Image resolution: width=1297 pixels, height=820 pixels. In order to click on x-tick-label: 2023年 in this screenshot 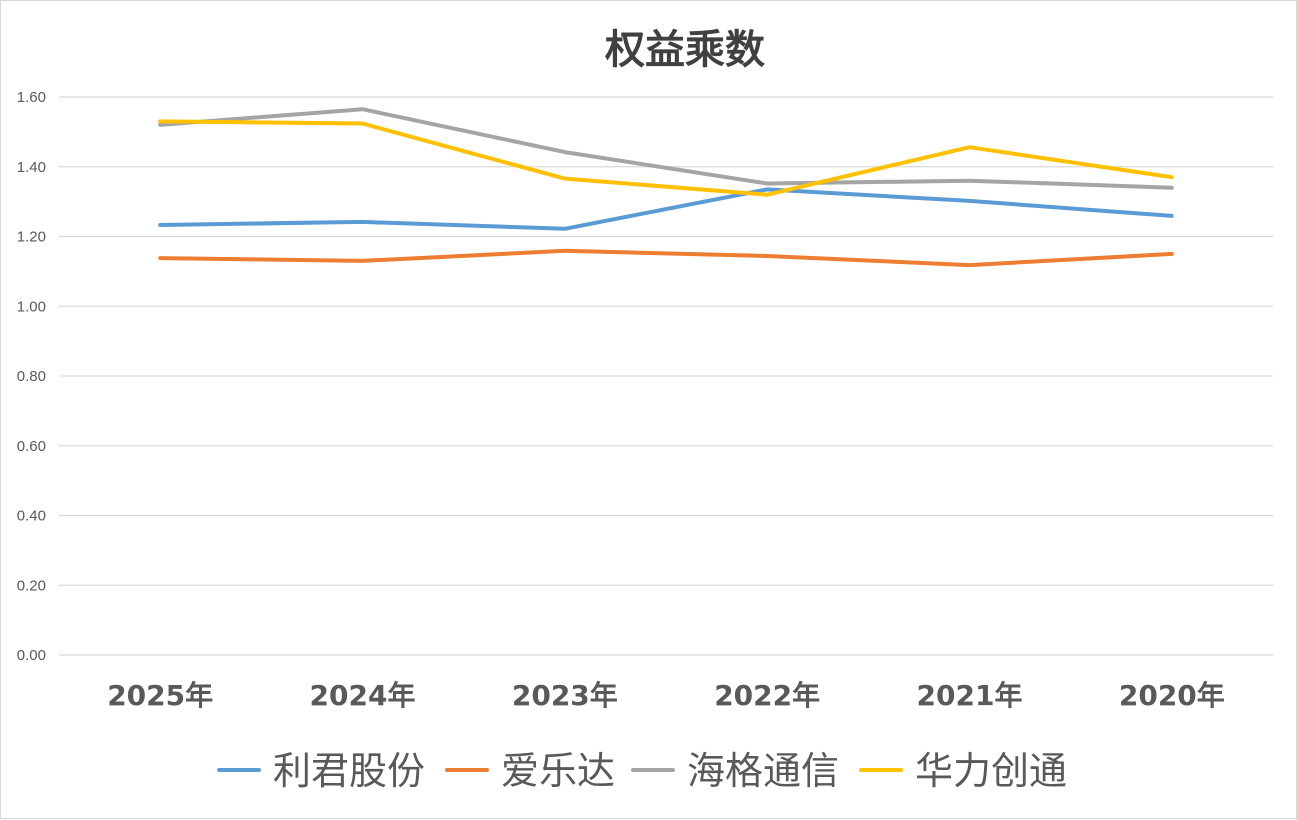, I will do `click(565, 695)`.